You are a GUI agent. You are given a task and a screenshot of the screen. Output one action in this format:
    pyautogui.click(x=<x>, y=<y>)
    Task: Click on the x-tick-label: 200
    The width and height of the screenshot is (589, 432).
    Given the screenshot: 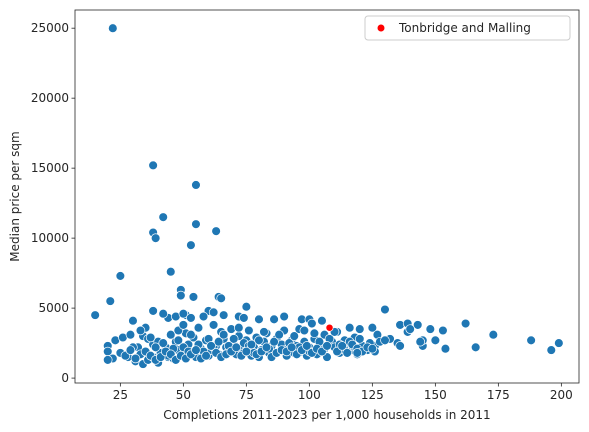 What is the action you would take?
    pyautogui.click(x=561, y=395)
    